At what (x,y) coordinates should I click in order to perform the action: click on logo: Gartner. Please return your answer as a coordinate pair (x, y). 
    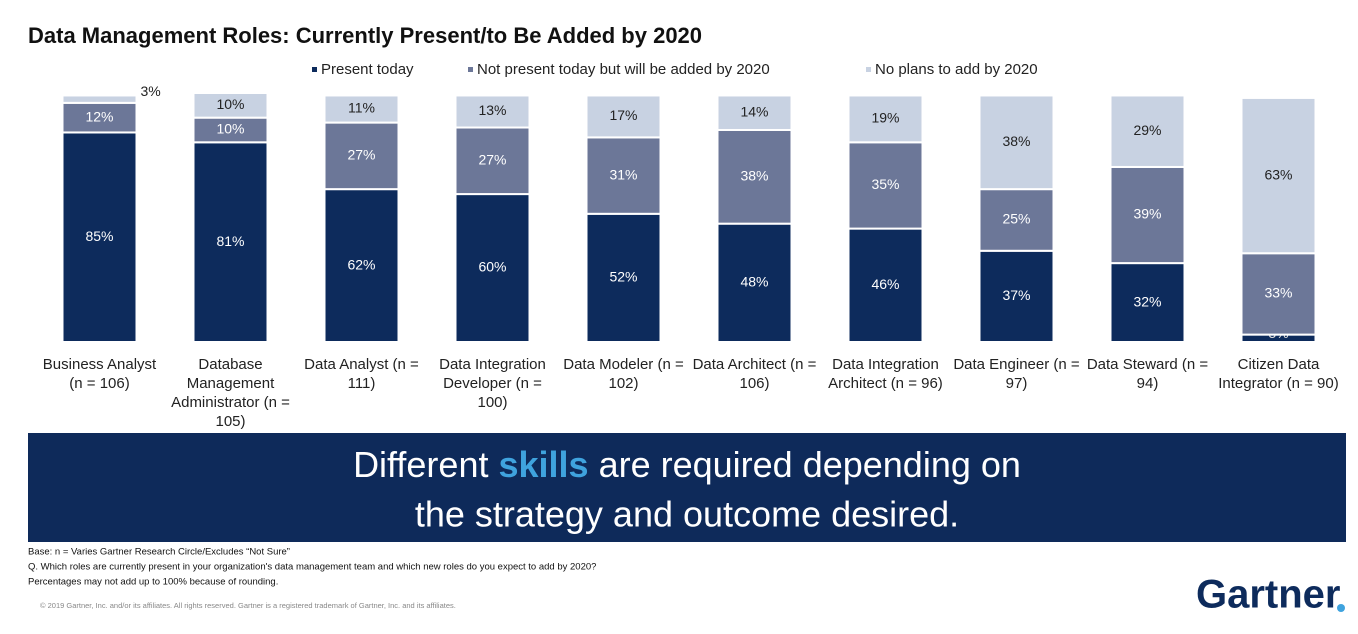
    Looking at the image, I should click on (1268, 595).